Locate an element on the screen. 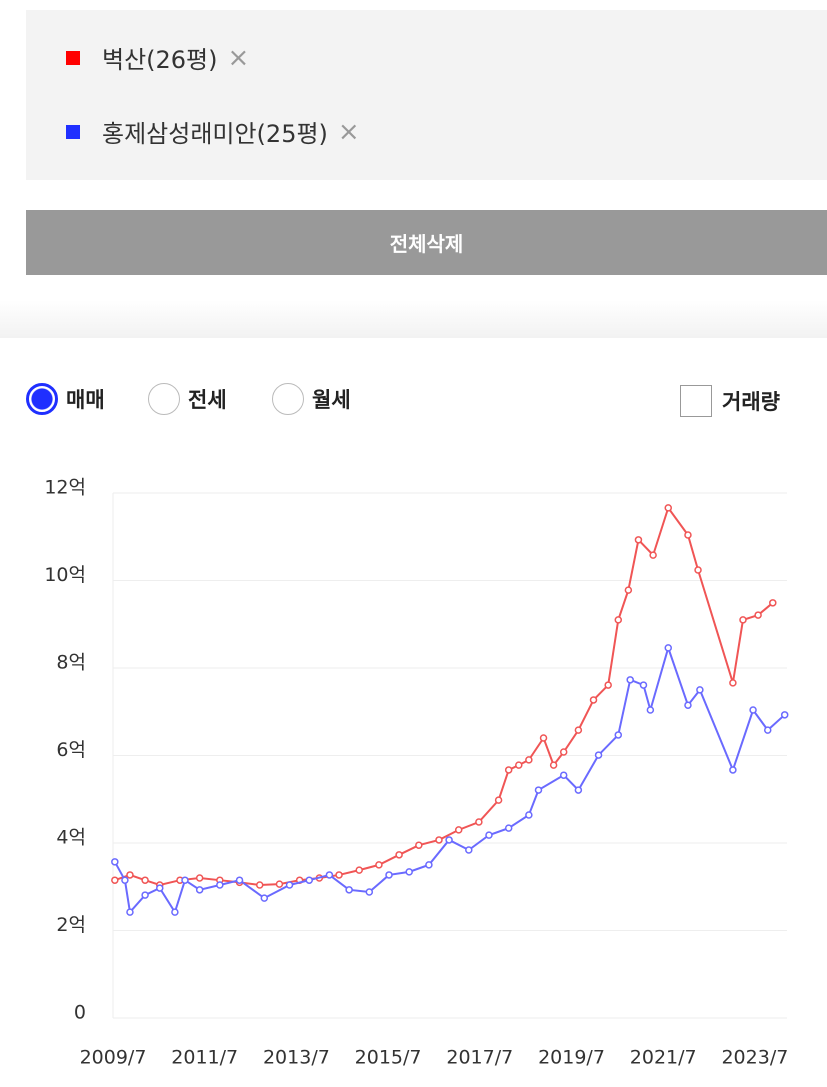  checkbox-box is located at coordinates (696, 401).